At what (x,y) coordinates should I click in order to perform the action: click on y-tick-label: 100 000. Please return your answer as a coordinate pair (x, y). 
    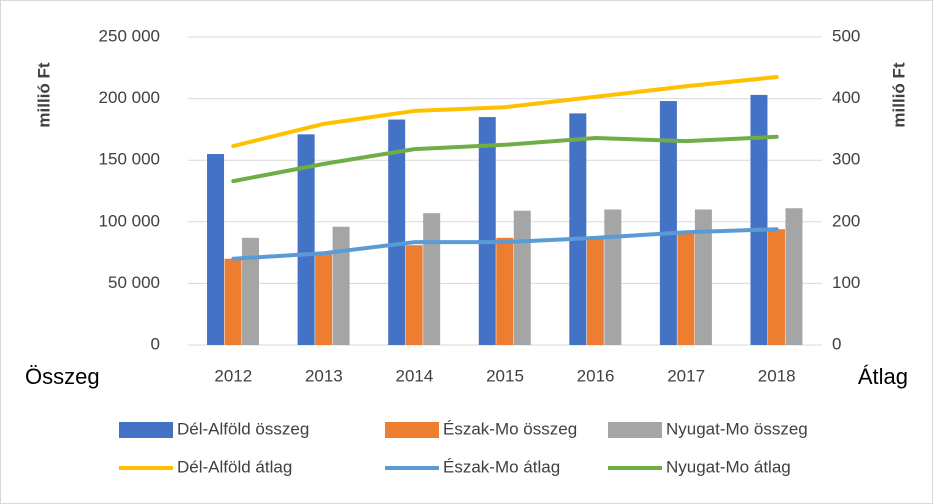
    Looking at the image, I should click on (129, 220).